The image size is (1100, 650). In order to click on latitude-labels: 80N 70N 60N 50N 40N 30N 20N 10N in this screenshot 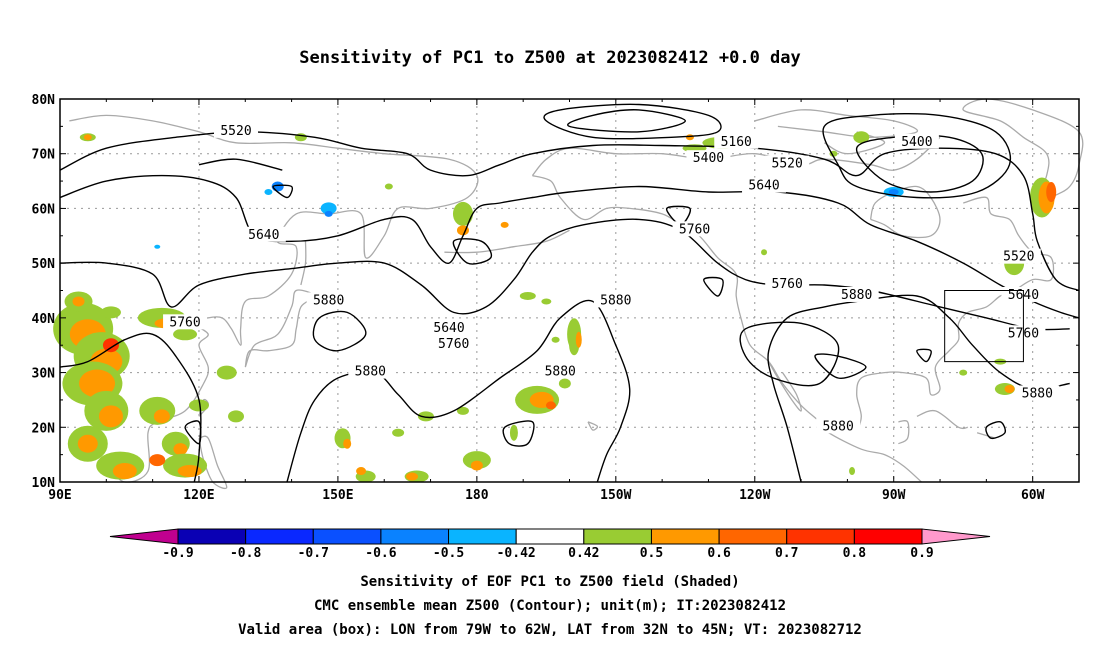, I will do `click(44, 292)`.